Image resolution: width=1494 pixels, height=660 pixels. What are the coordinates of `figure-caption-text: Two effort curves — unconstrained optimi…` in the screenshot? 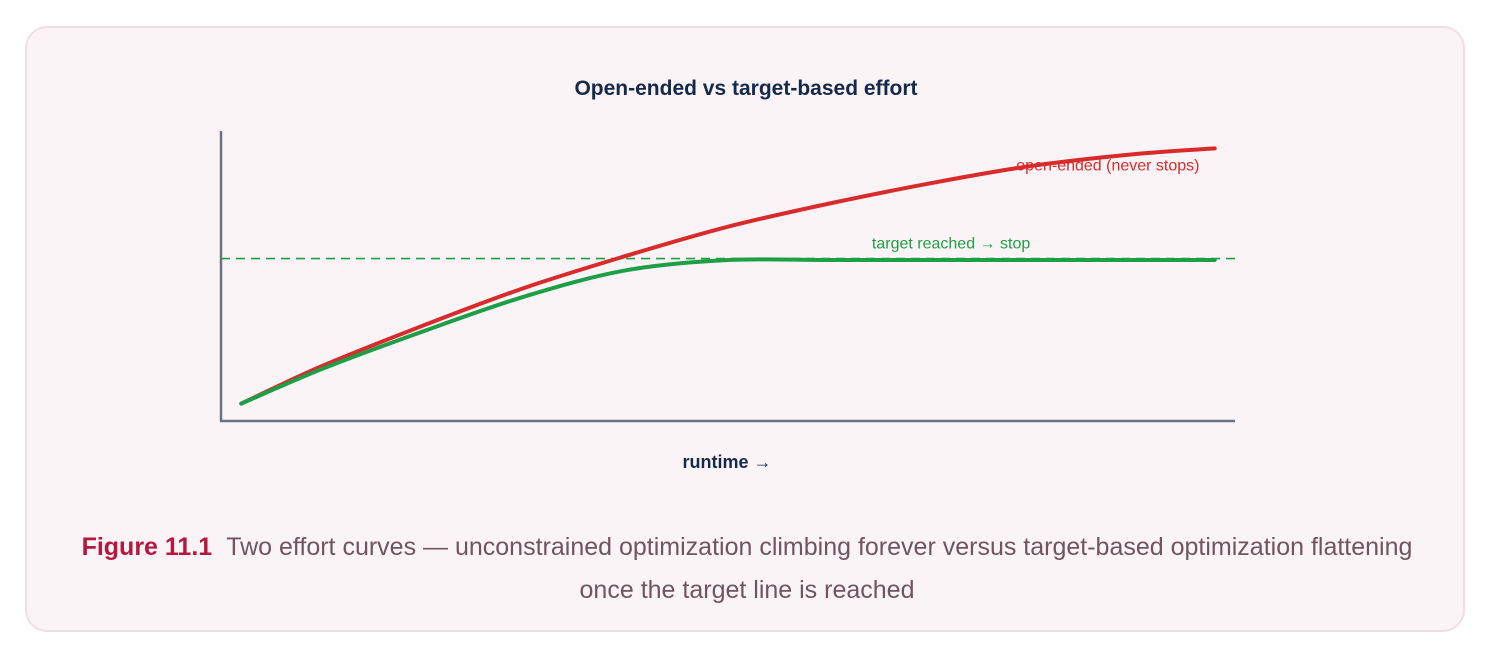 It's located at (819, 568).